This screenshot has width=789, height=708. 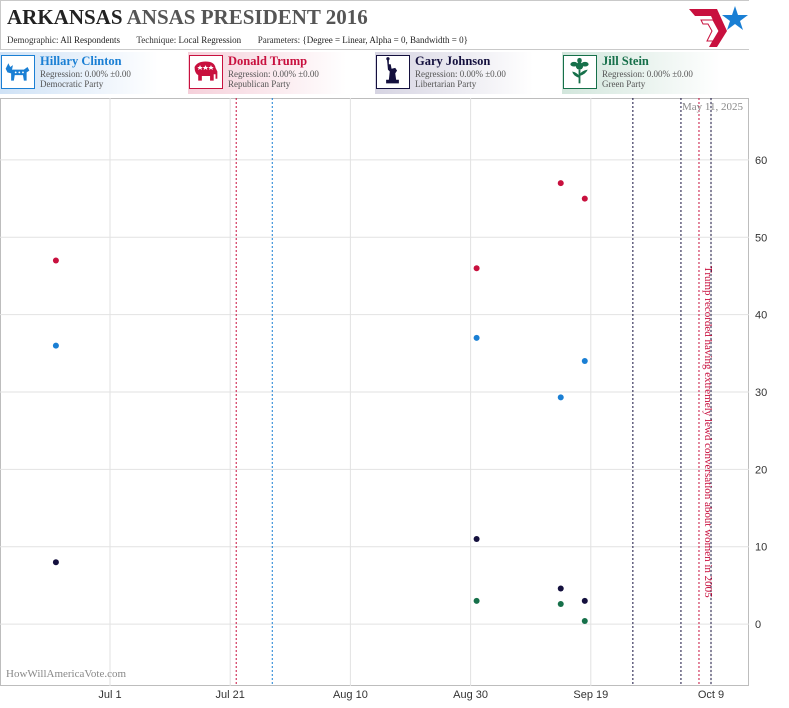 What do you see at coordinates (90, 40) in the screenshot?
I see `demographic-value: All Respondents` at bounding box center [90, 40].